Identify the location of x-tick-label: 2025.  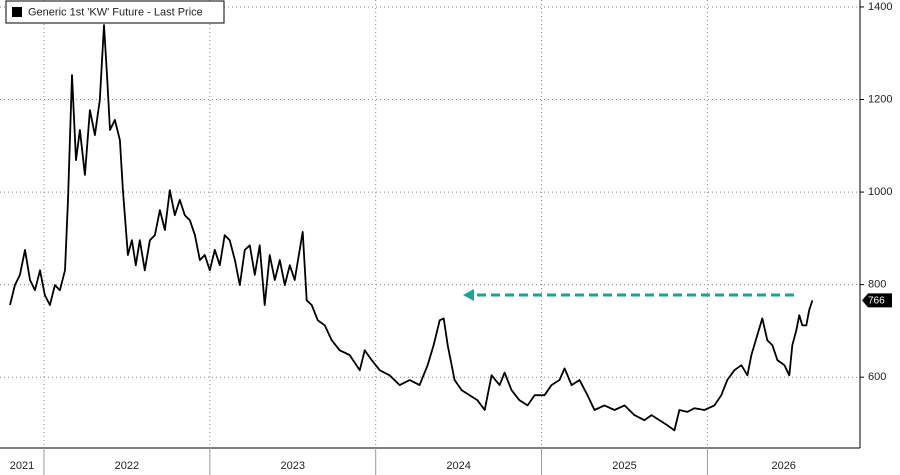
(624, 466).